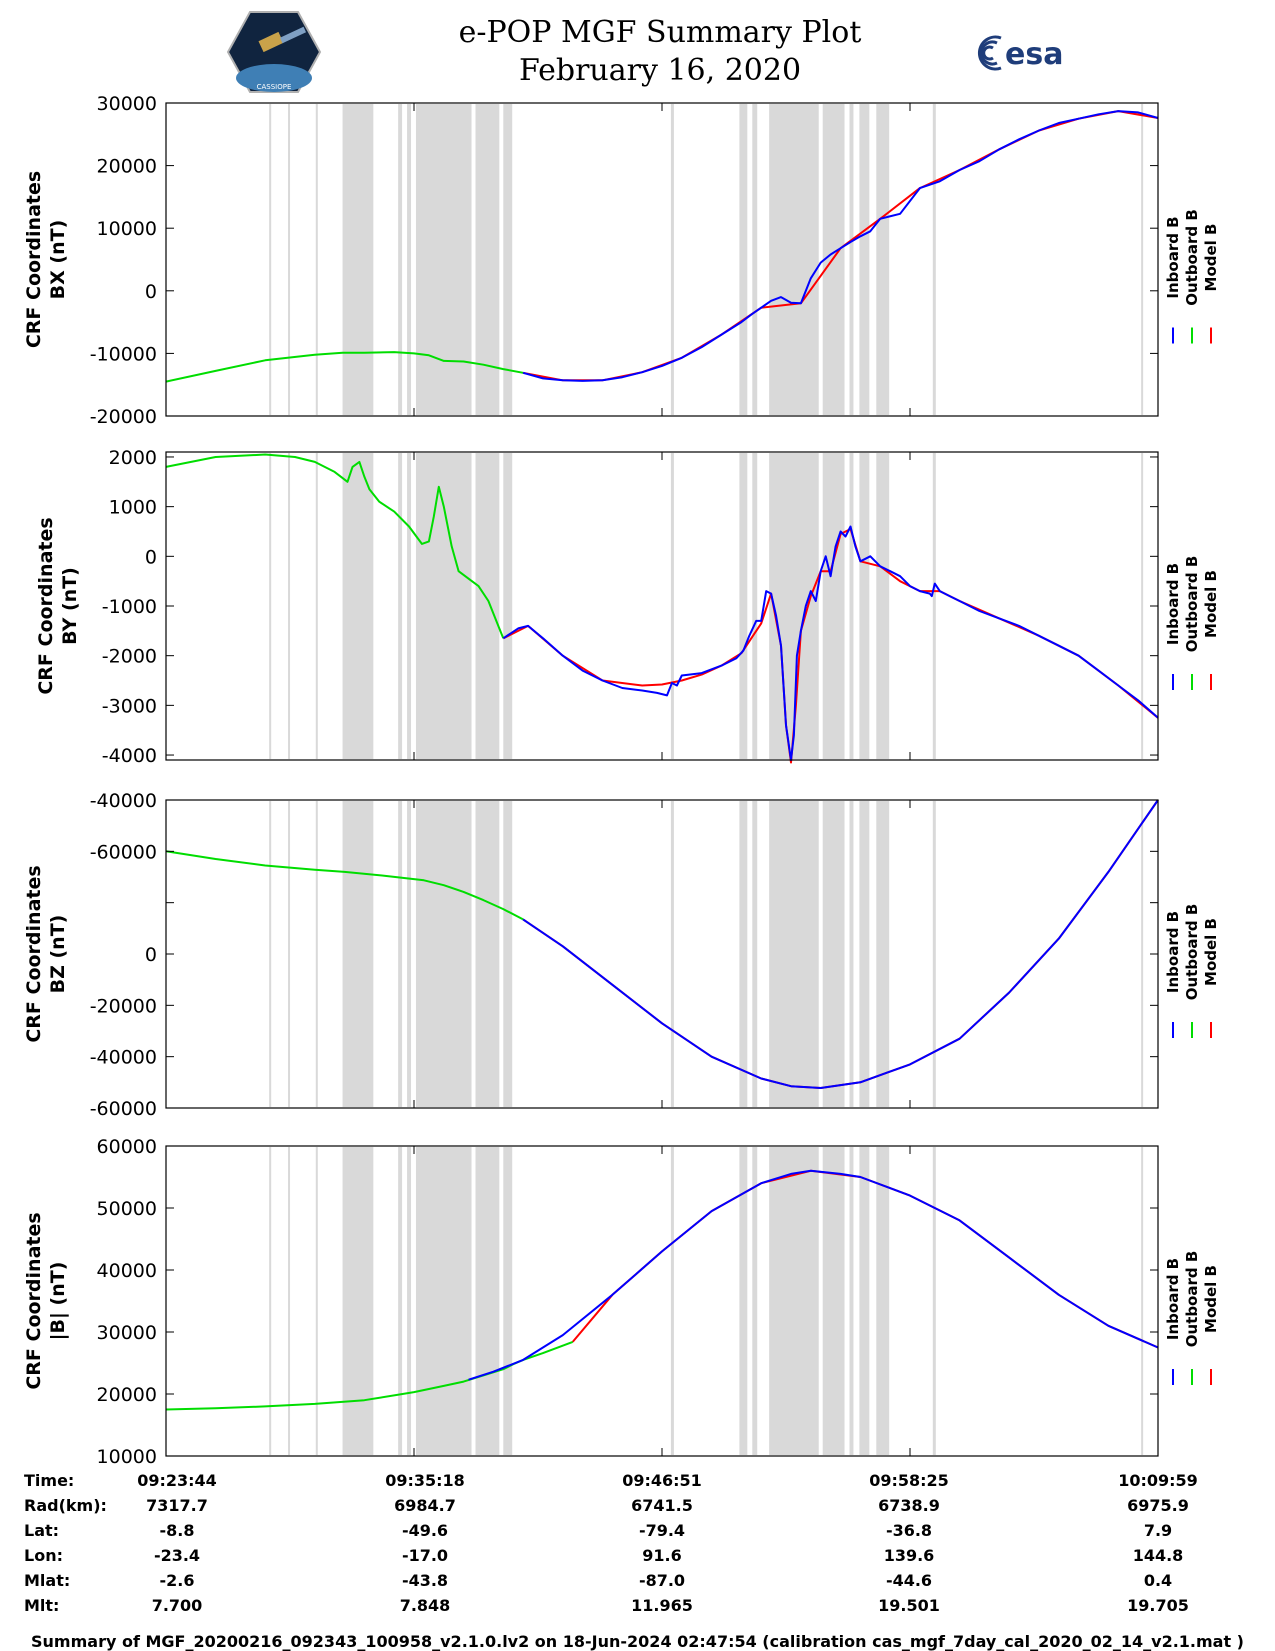 This screenshot has width=1275, height=1651. What do you see at coordinates (909, 1530) in the screenshot?
I see `orbit-cell: -36.8` at bounding box center [909, 1530].